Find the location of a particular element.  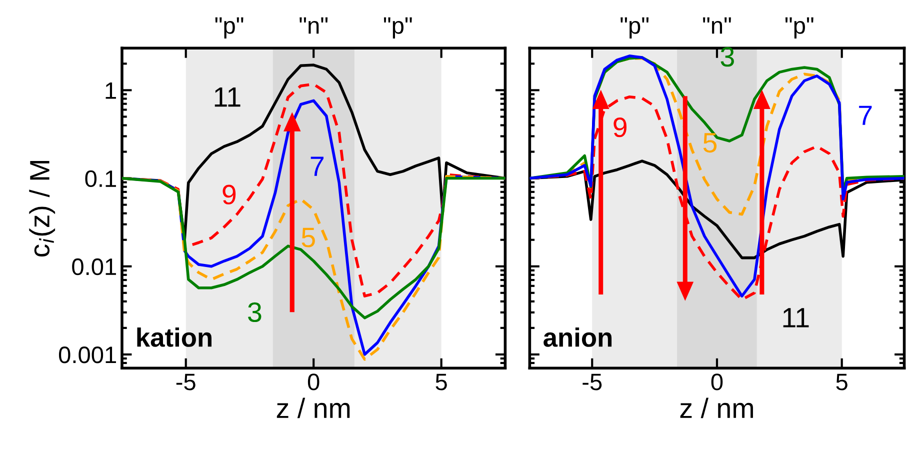

y-tick-label: 0.1 is located at coordinates (100, 179).